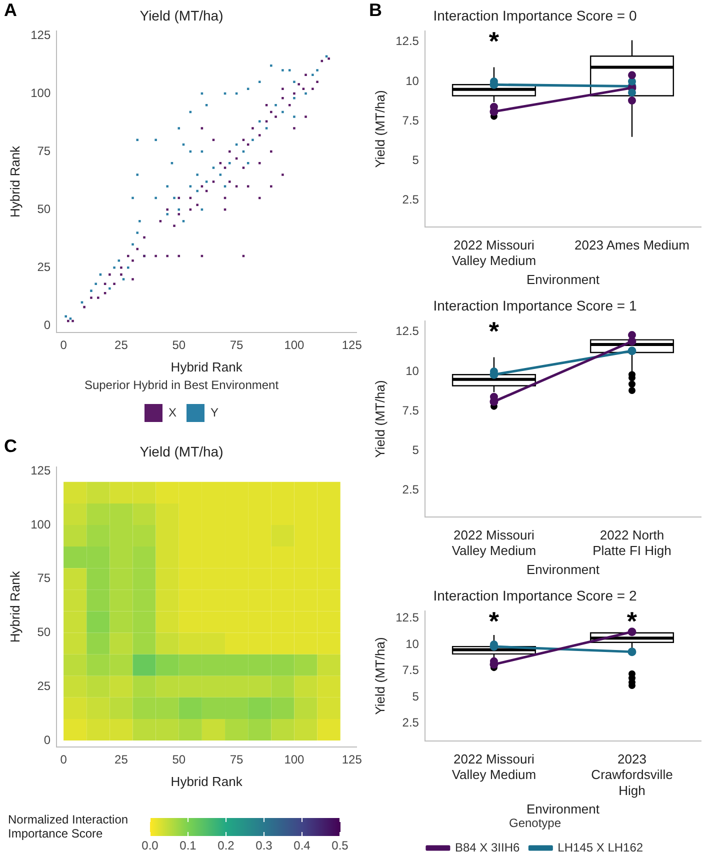  I want to click on color-bar-label: 0.0, so click(150, 845).